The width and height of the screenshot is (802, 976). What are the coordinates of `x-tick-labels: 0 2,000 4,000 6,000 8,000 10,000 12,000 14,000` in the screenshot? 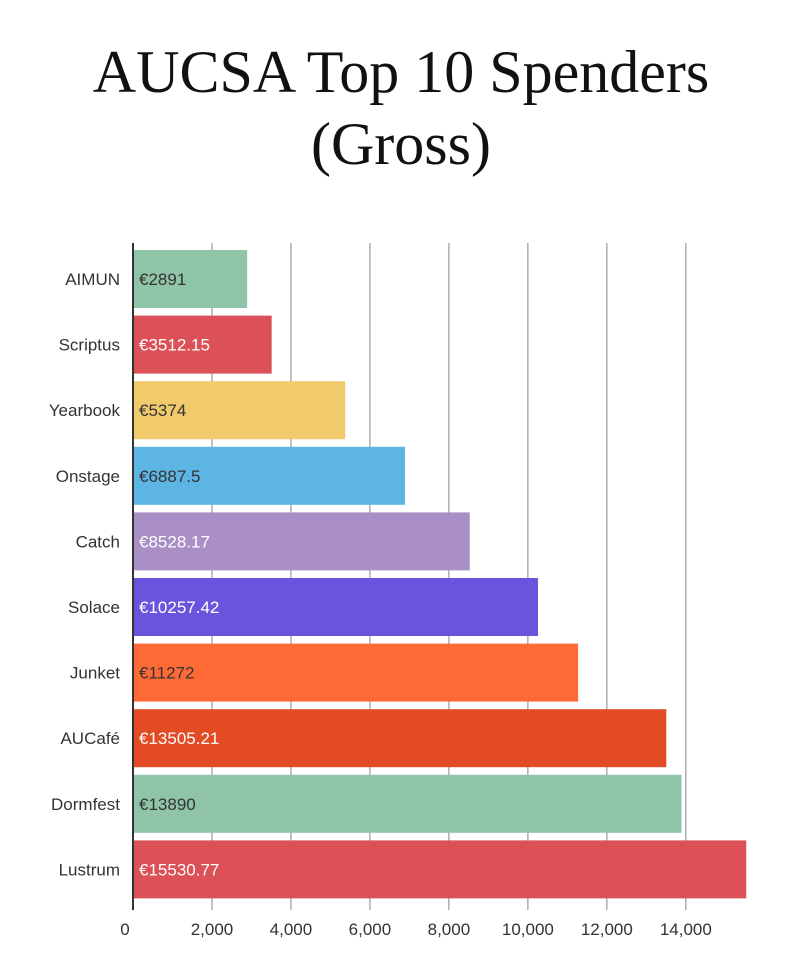 It's located at (416, 929).